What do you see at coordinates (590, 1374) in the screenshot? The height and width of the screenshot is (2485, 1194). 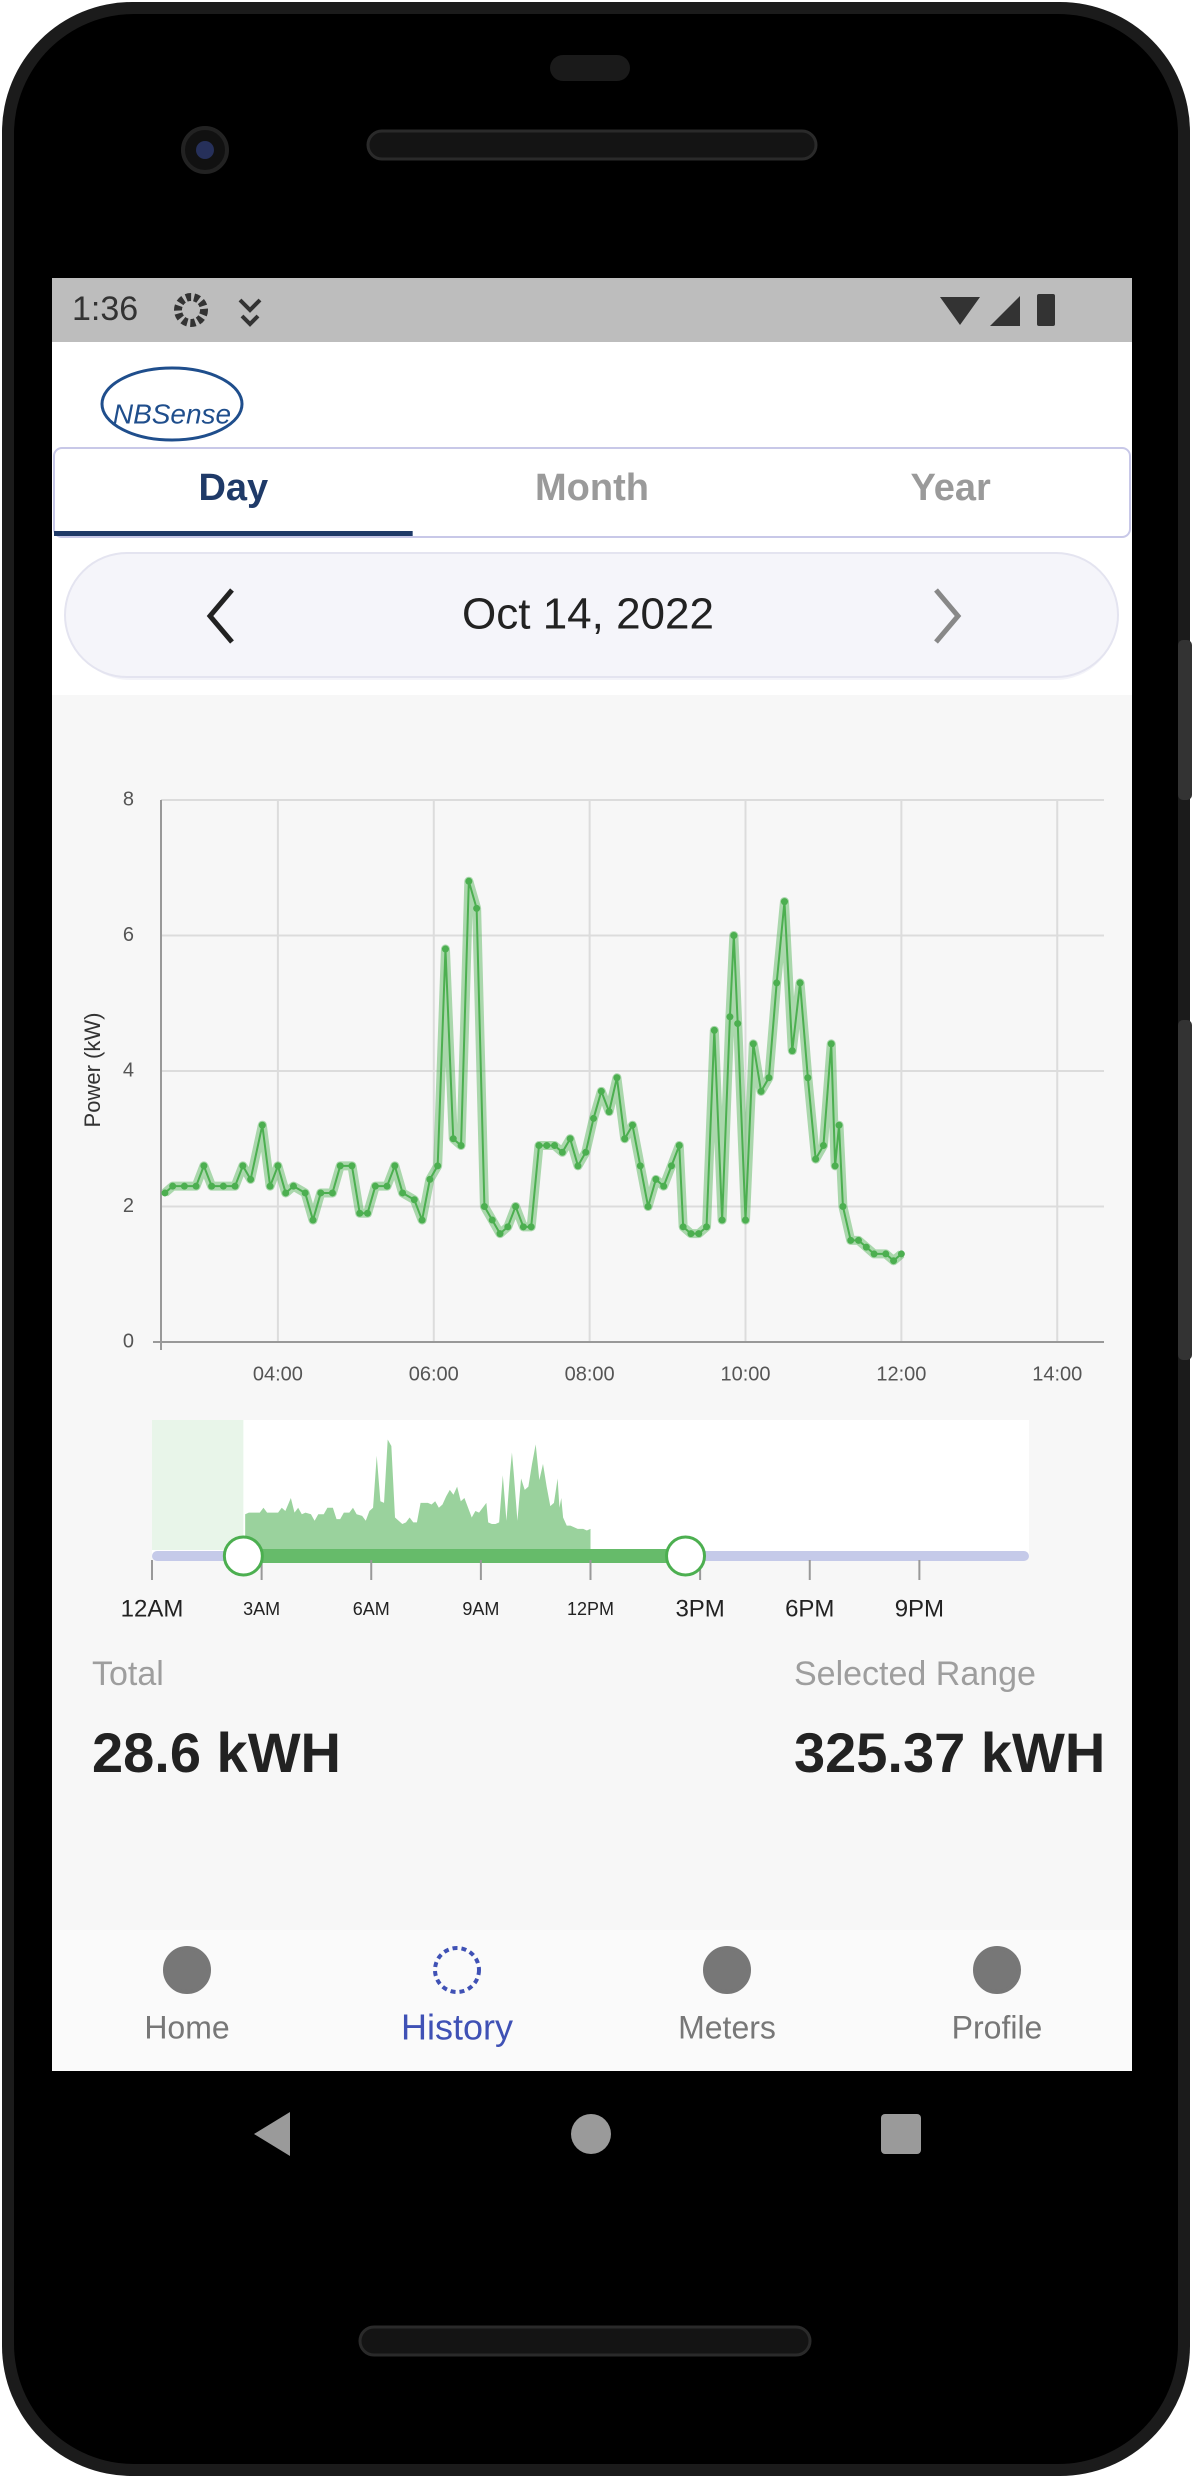 I see `x-tick-label: 08:00` at bounding box center [590, 1374].